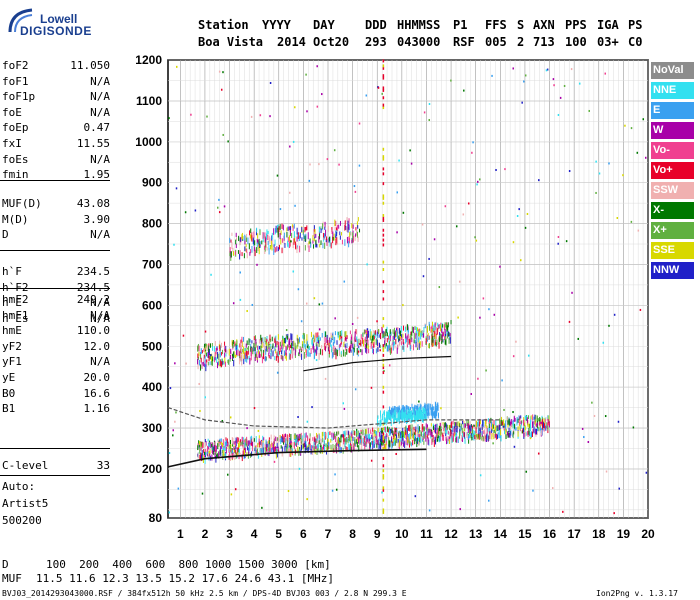 The width and height of the screenshot is (700, 600). What do you see at coordinates (672, 90) in the screenshot?
I see `legend-item-nne: NNE` at bounding box center [672, 90].